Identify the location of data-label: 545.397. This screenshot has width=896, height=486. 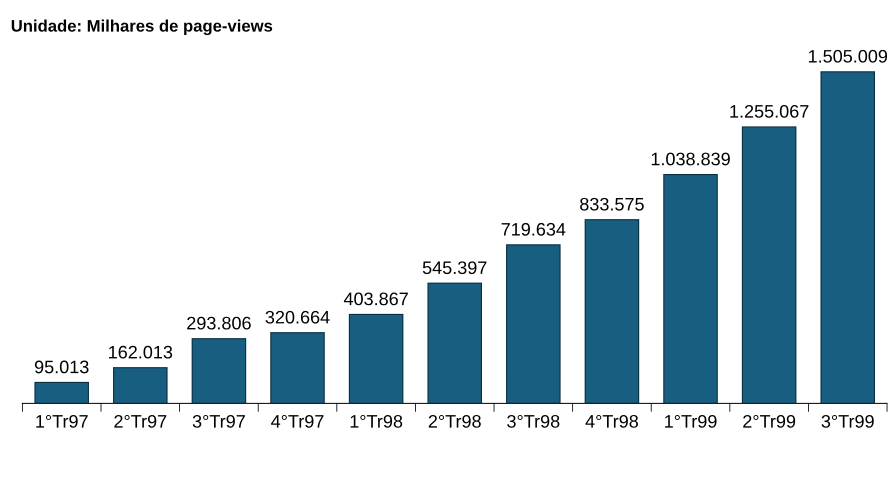
(454, 267).